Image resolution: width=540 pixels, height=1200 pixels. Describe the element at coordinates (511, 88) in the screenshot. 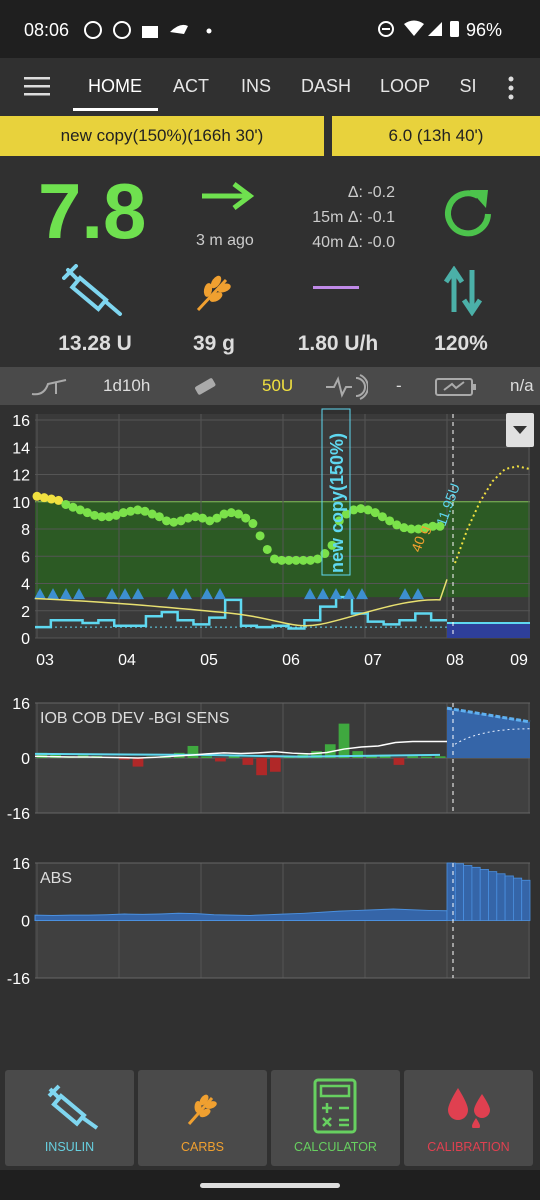

I see `overflow-dots` at that location.